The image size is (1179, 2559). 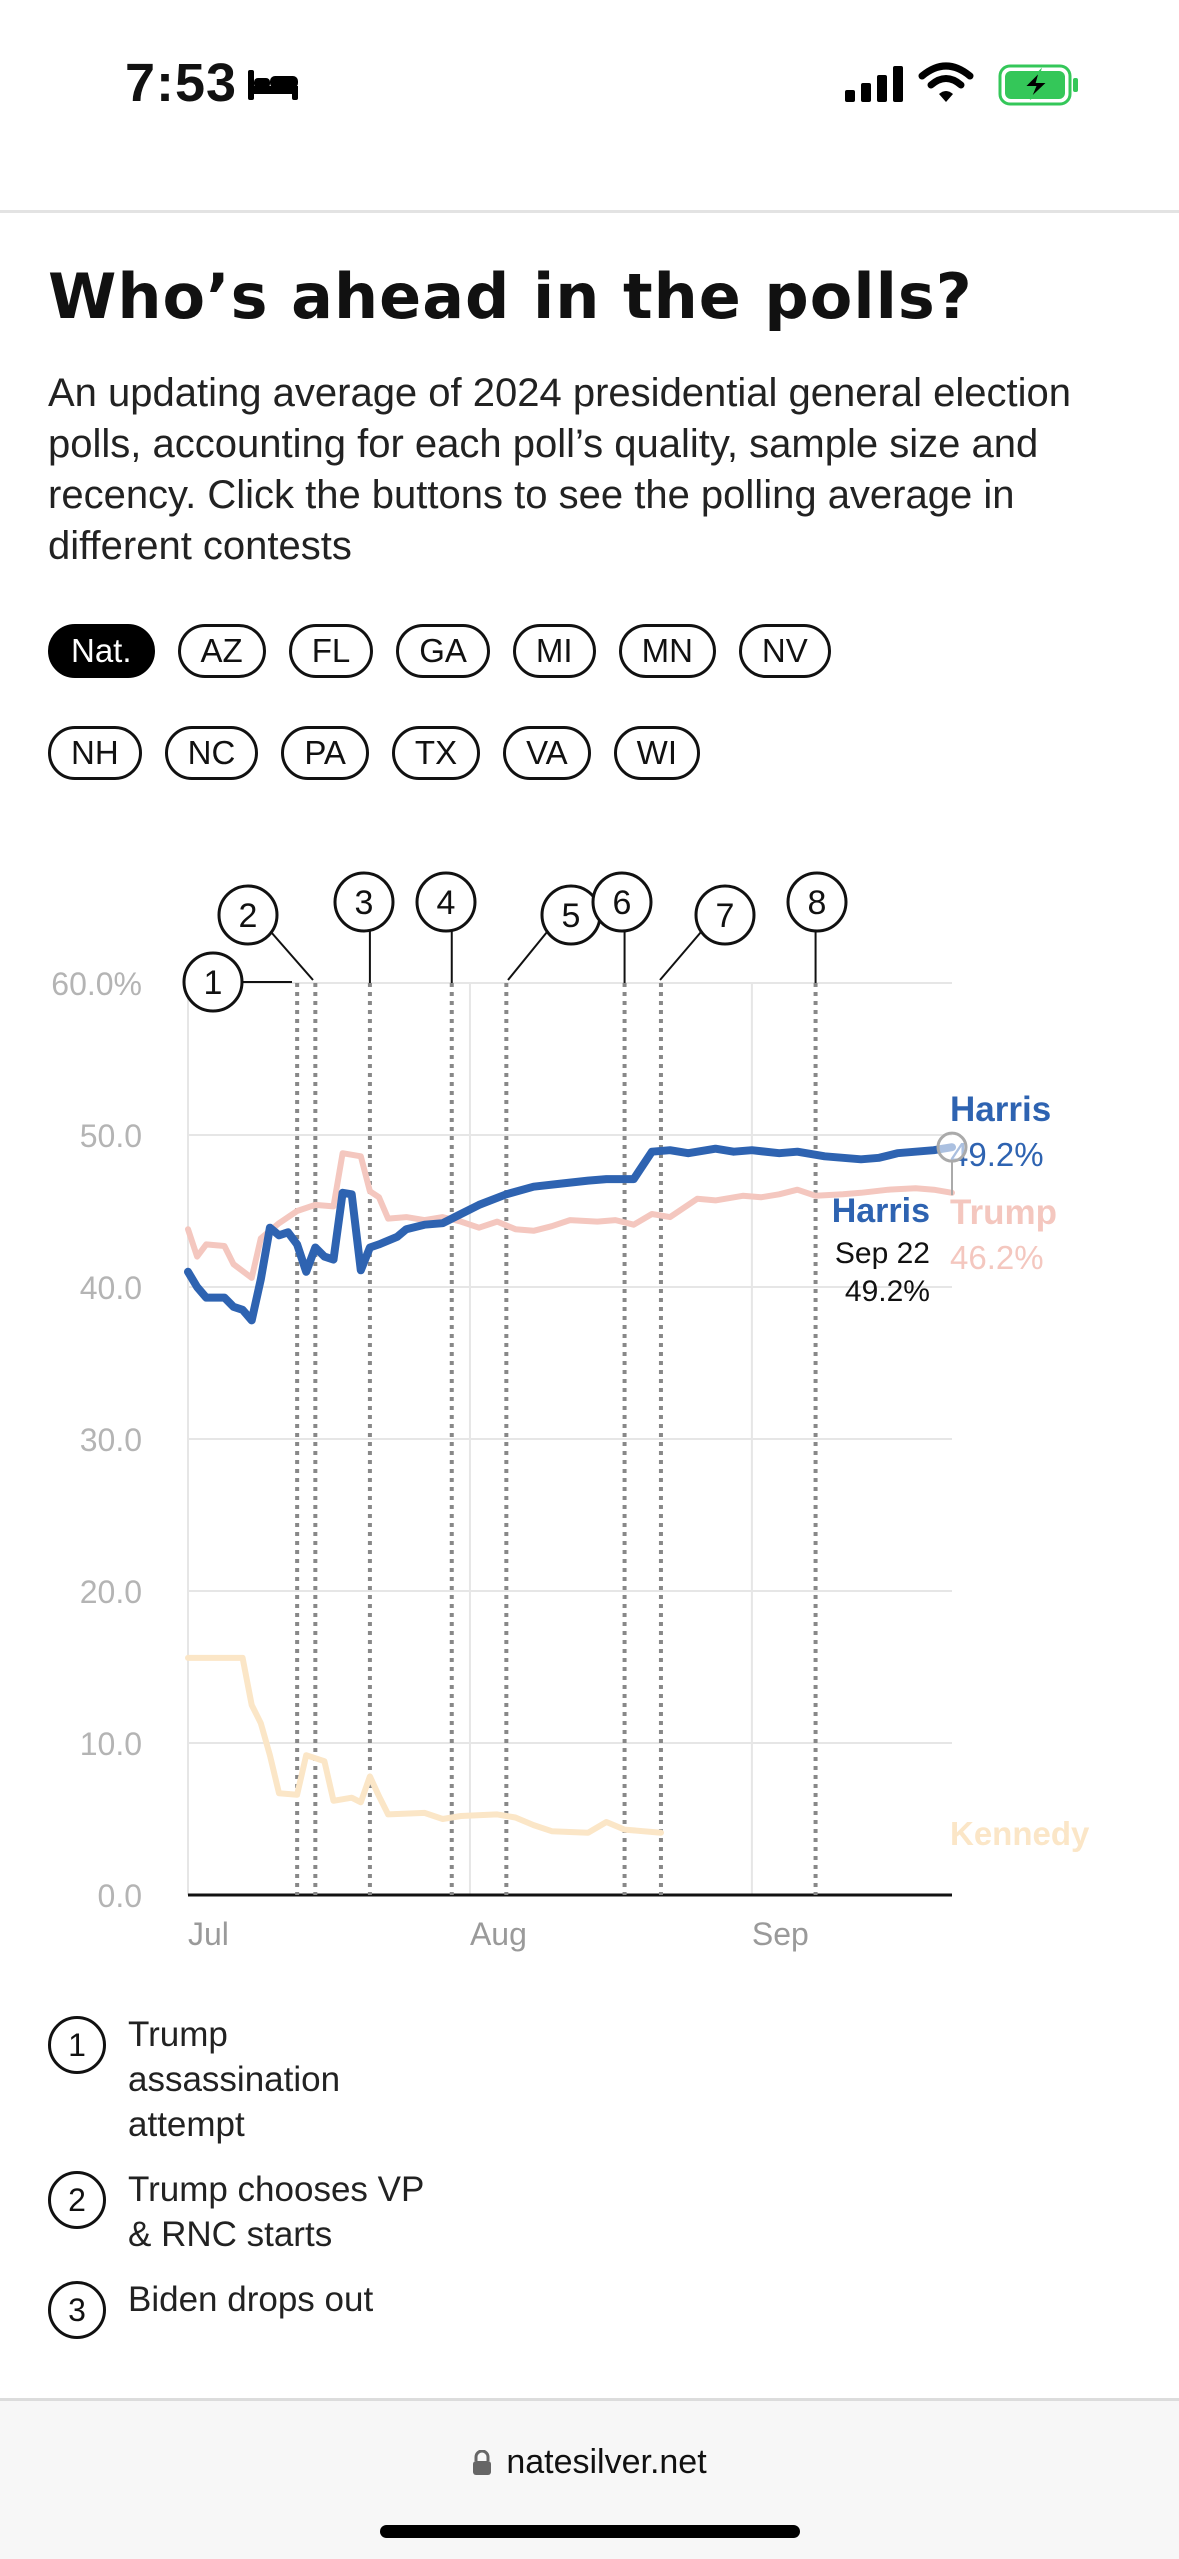 What do you see at coordinates (436, 753) in the screenshot?
I see `filter-pill-tx: TX` at bounding box center [436, 753].